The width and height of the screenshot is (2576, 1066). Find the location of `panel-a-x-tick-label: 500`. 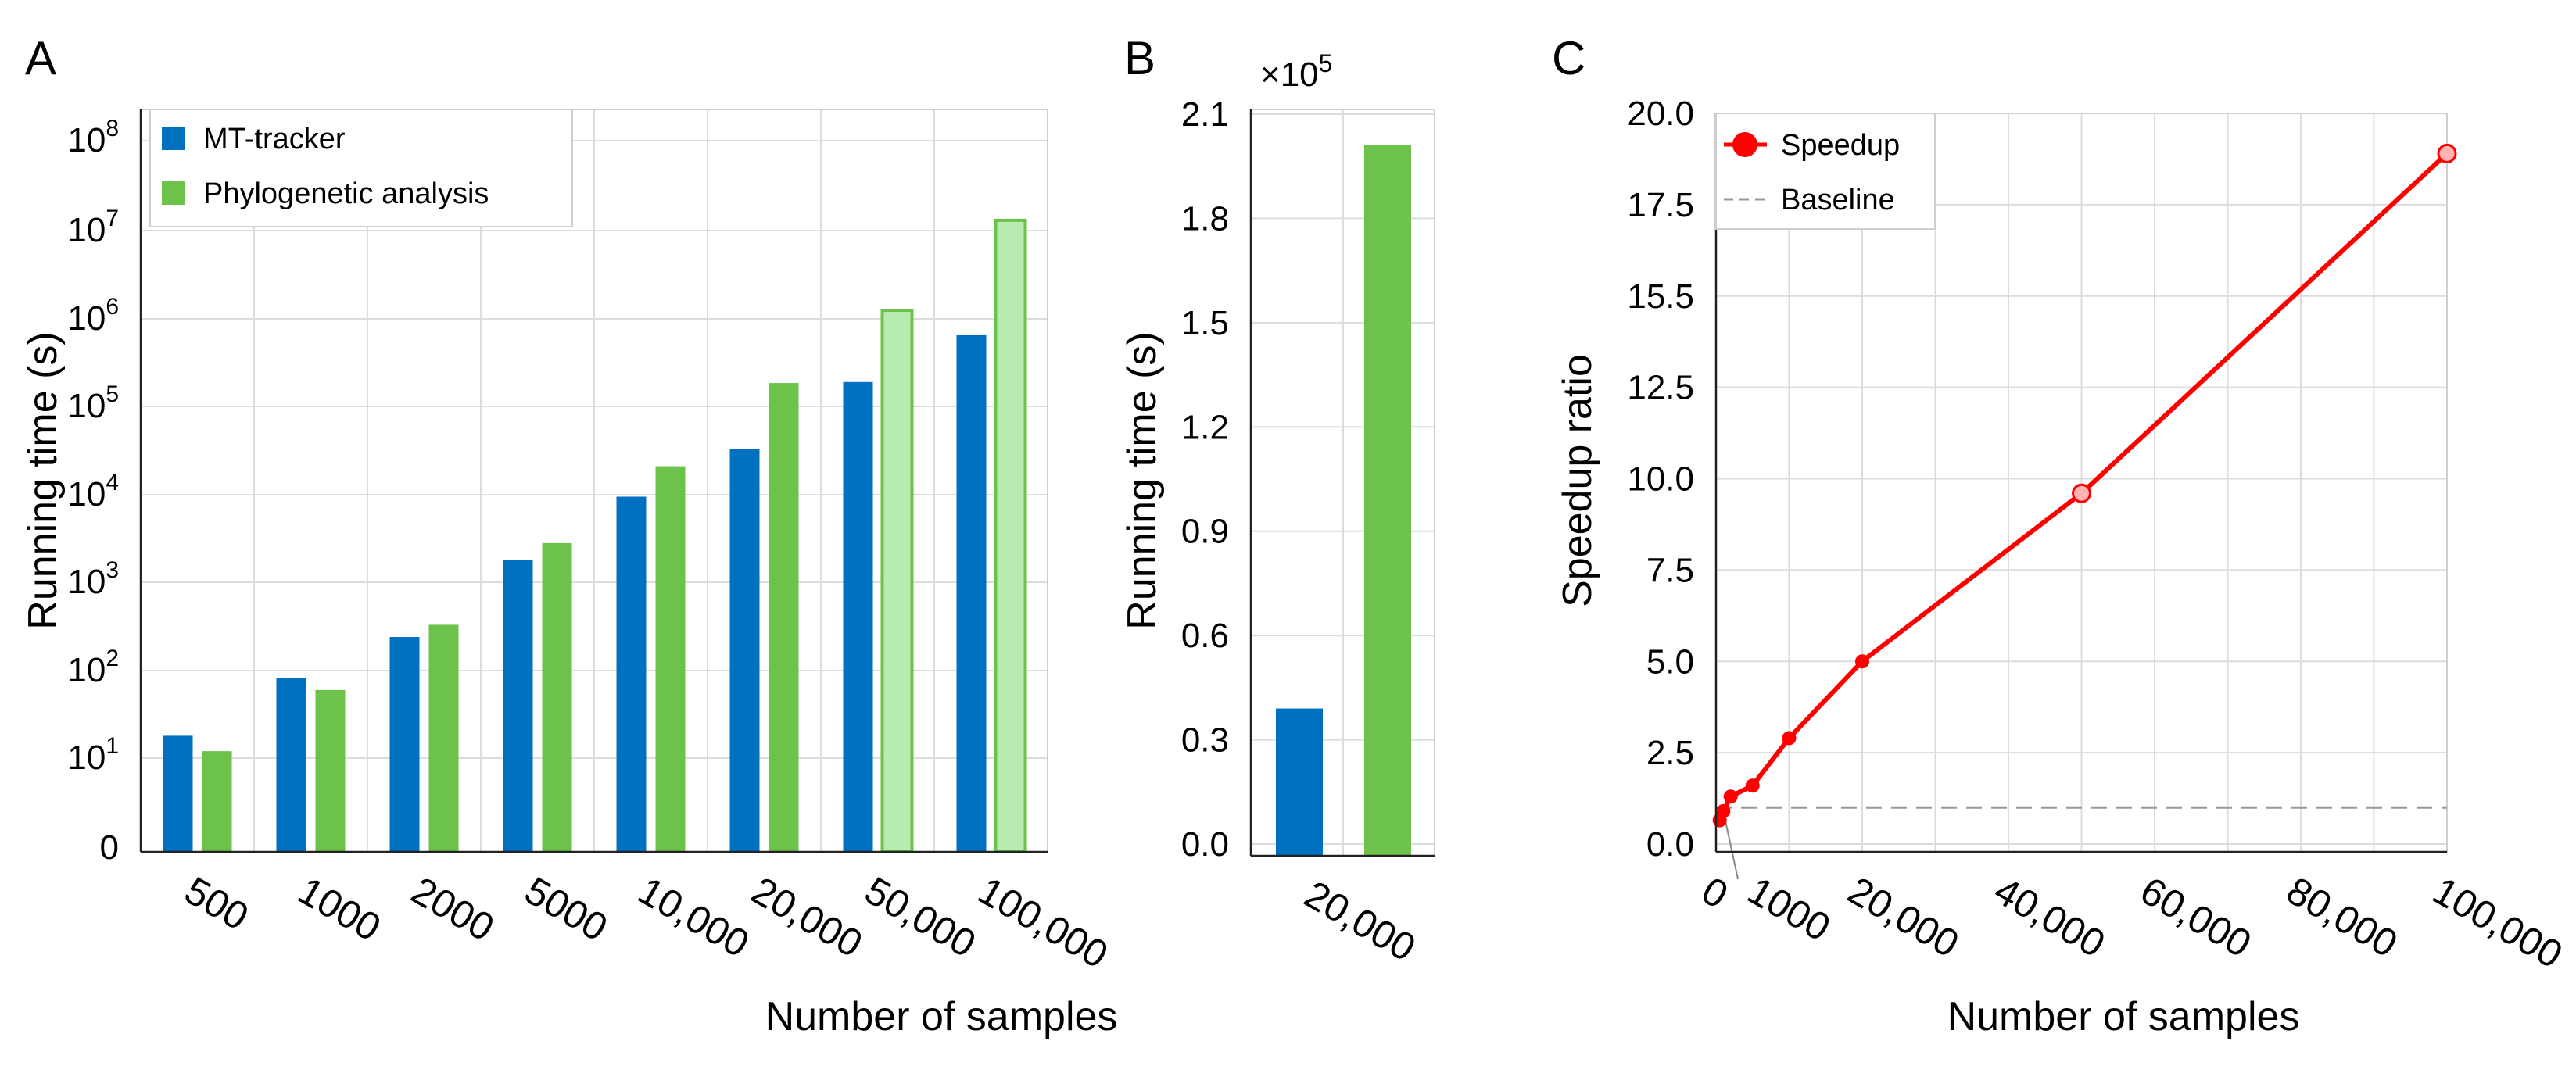

panel-a-x-tick-label: 500 is located at coordinates (217, 903).